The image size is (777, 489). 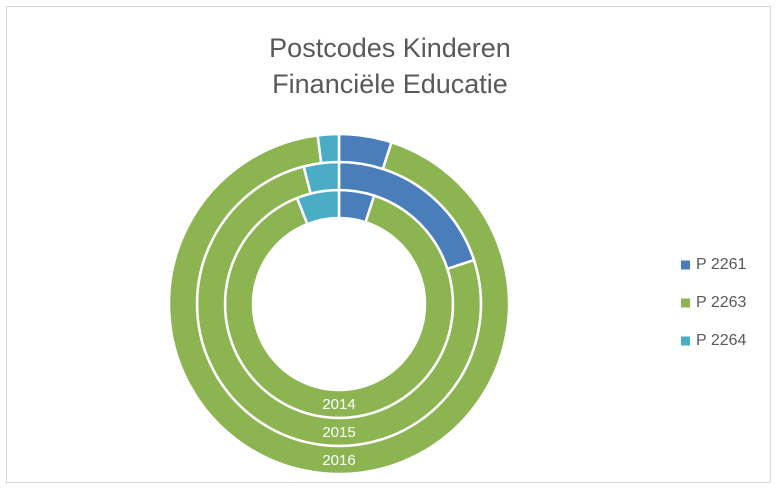 I want to click on ring-label: 2016, so click(x=338, y=460).